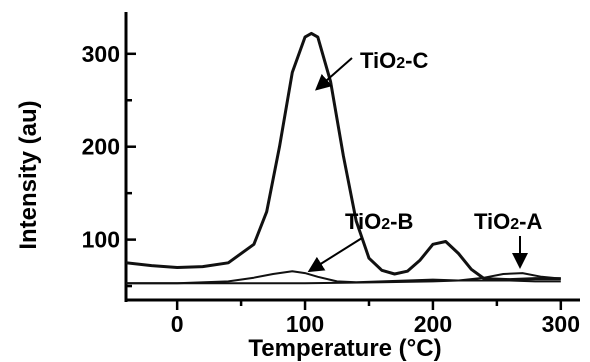 Image resolution: width=590 pixels, height=362 pixels. What do you see at coordinates (561, 324) in the screenshot?
I see `x-tick-label: 300` at bounding box center [561, 324].